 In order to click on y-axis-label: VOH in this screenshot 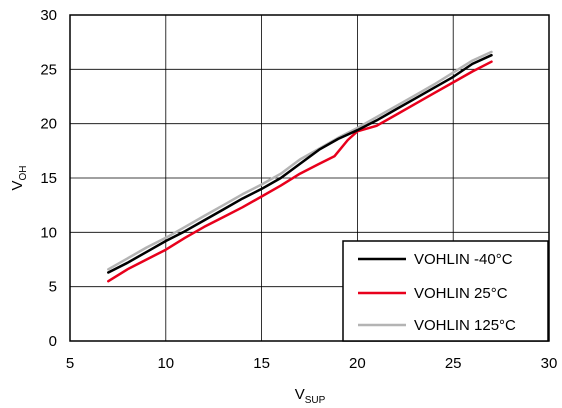, I will do `click(19, 177)`.